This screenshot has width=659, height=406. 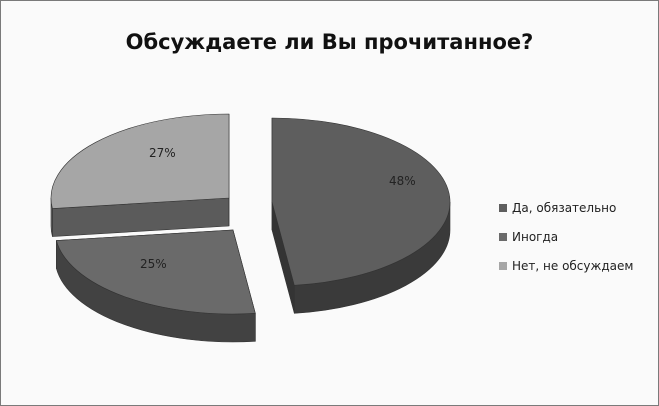 I want to click on chart-legend: Да, обязательно Иногда Нет, не обсуждаем, so click(x=566, y=244).